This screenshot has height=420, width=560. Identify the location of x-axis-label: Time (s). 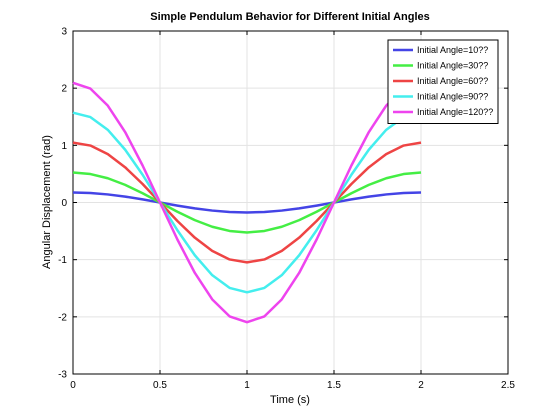
(290, 400).